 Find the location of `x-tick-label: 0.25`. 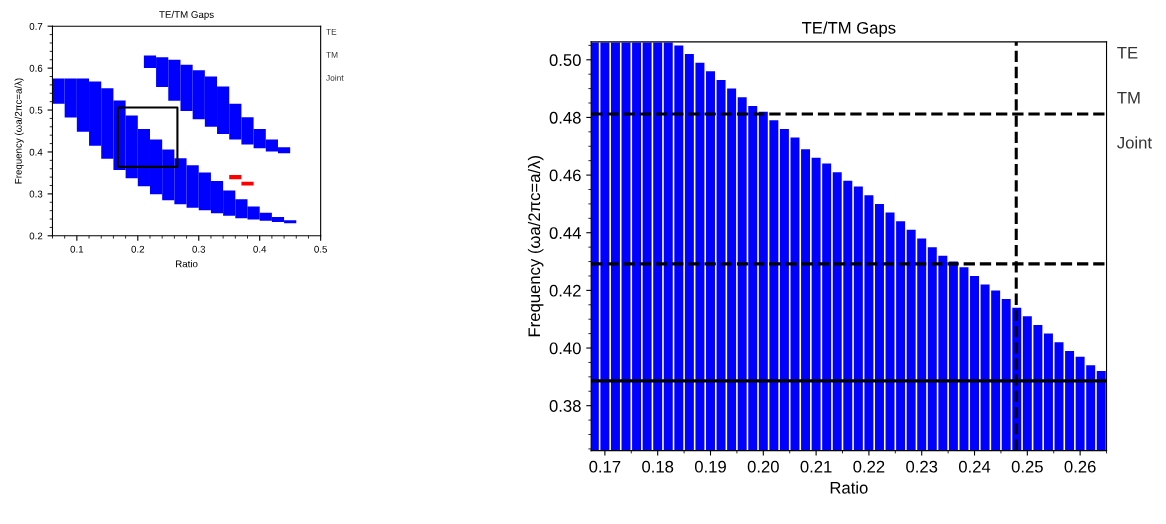

x-tick-label: 0.25 is located at coordinates (1027, 466).